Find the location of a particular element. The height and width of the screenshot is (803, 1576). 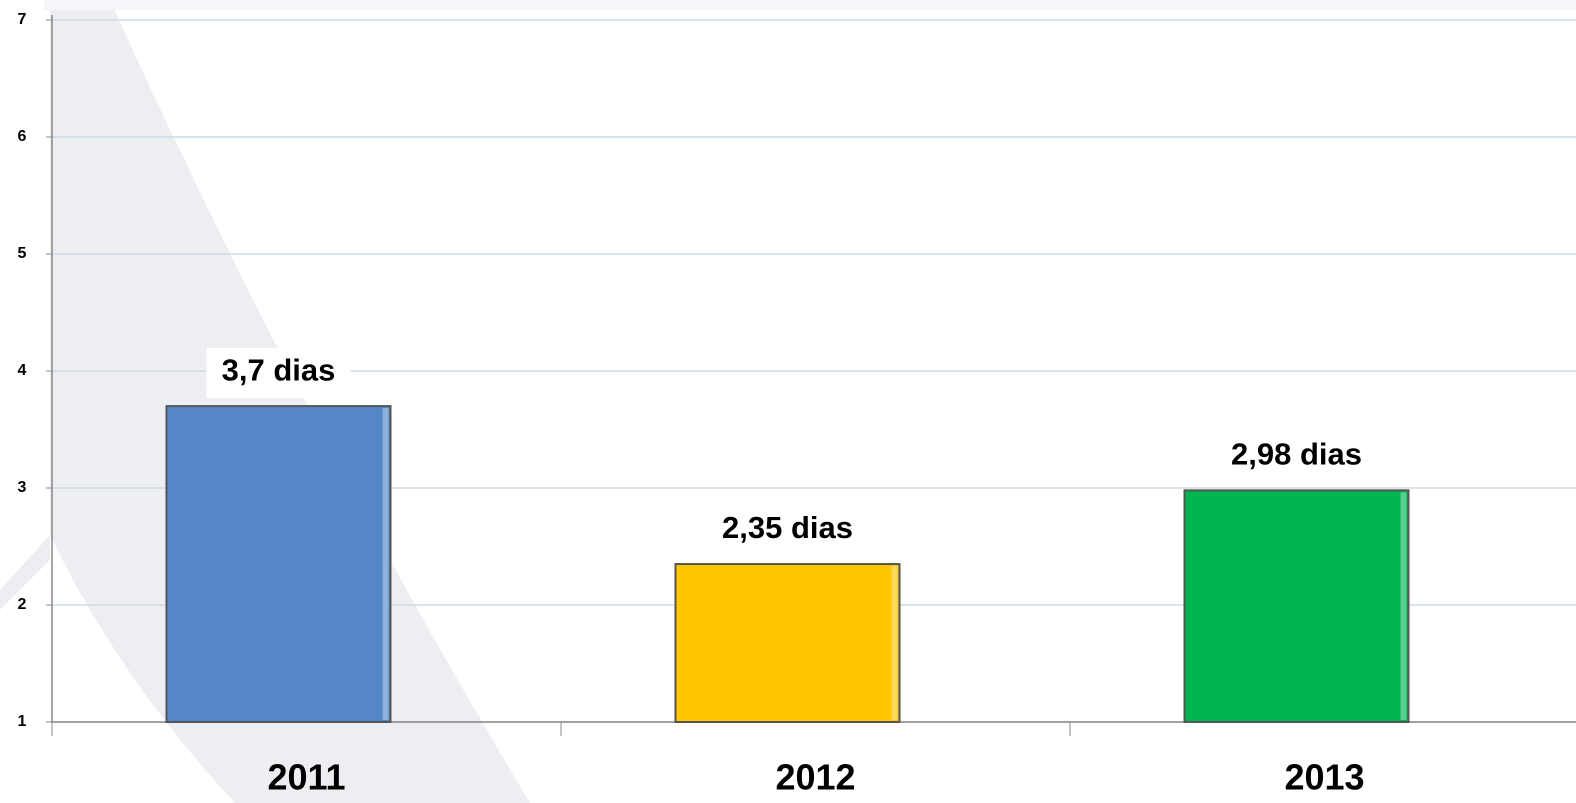

y-tick-label: 6 is located at coordinates (22, 136).